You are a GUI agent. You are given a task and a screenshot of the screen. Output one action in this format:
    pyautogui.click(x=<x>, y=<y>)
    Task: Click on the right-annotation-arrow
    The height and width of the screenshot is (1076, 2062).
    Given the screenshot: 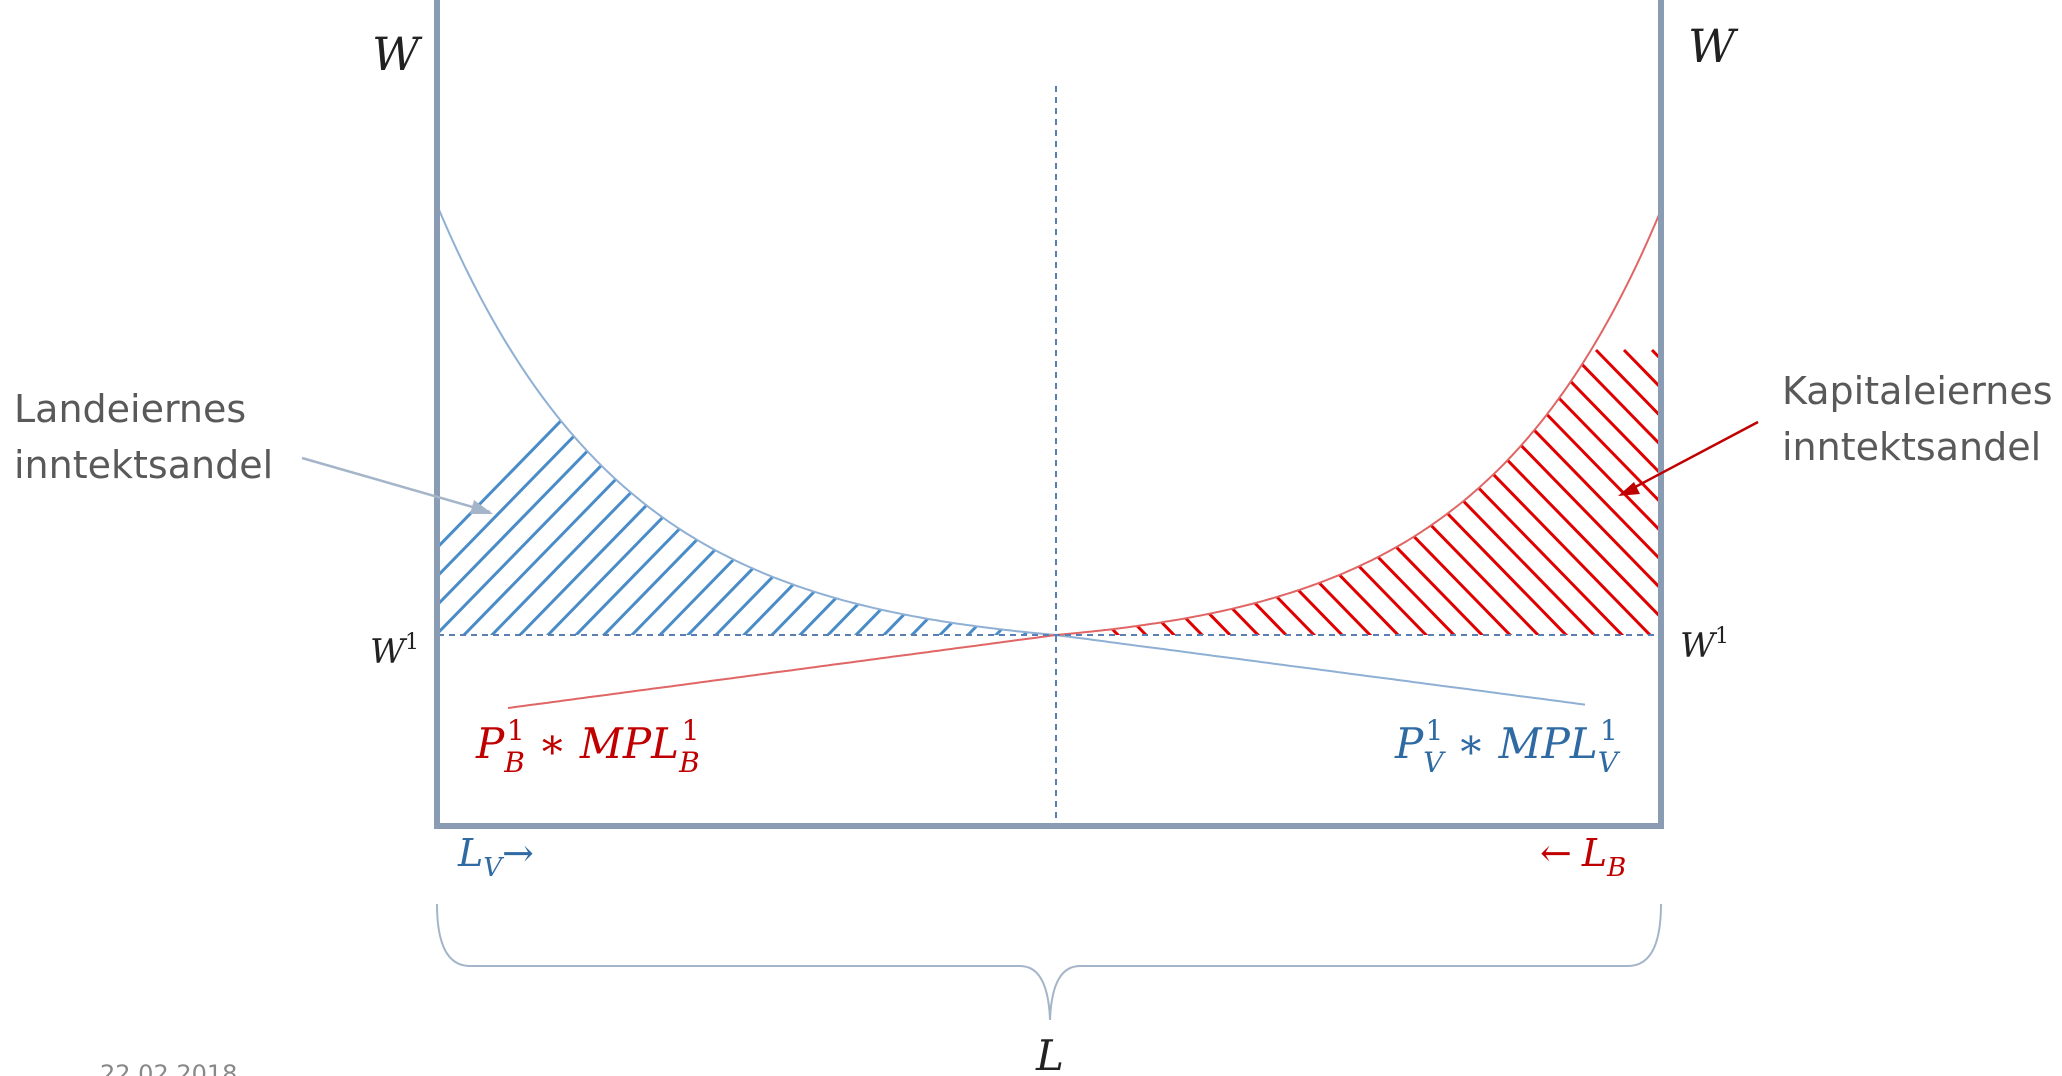 What is the action you would take?
    pyautogui.click(x=1690, y=458)
    